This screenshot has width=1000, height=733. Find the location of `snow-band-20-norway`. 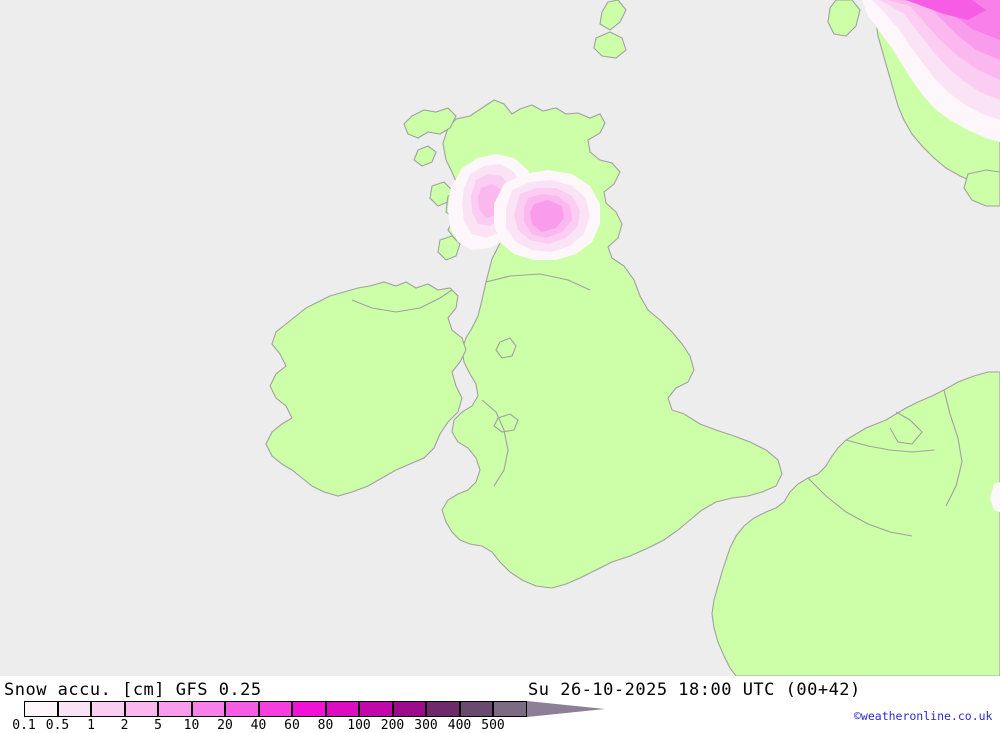

snow-band-20-norway is located at coordinates (946, 10).